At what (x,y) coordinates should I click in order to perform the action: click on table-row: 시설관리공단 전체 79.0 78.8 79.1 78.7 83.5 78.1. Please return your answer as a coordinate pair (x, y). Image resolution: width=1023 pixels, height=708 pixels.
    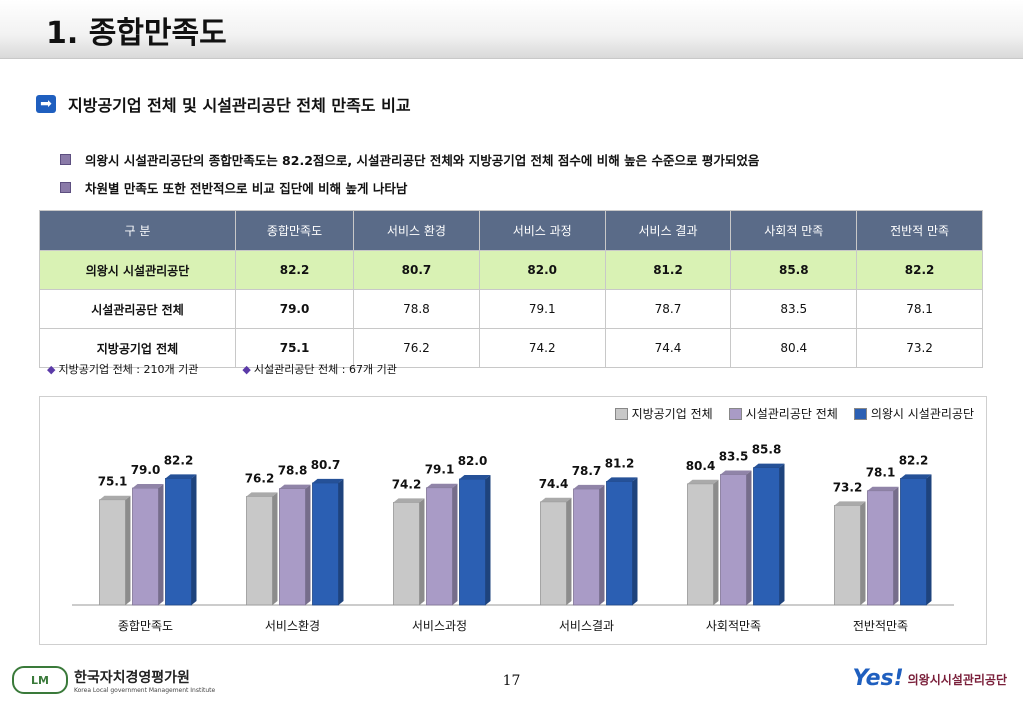
    Looking at the image, I should click on (511, 309).